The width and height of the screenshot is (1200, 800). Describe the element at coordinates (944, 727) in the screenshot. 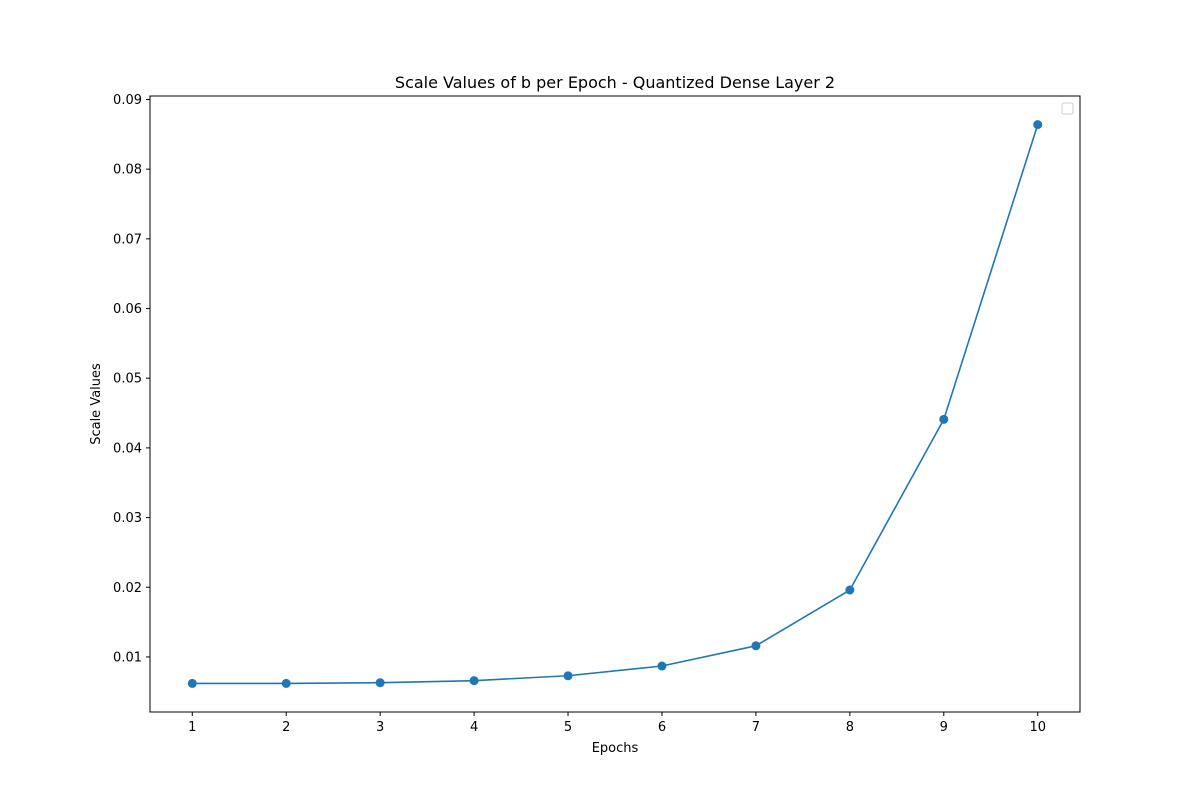

I see `x-tick-label: 9` at that location.